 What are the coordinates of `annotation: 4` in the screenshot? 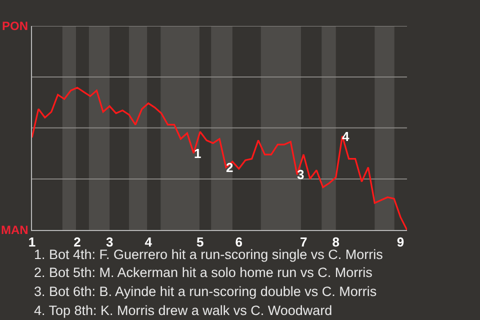 It's located at (346, 136).